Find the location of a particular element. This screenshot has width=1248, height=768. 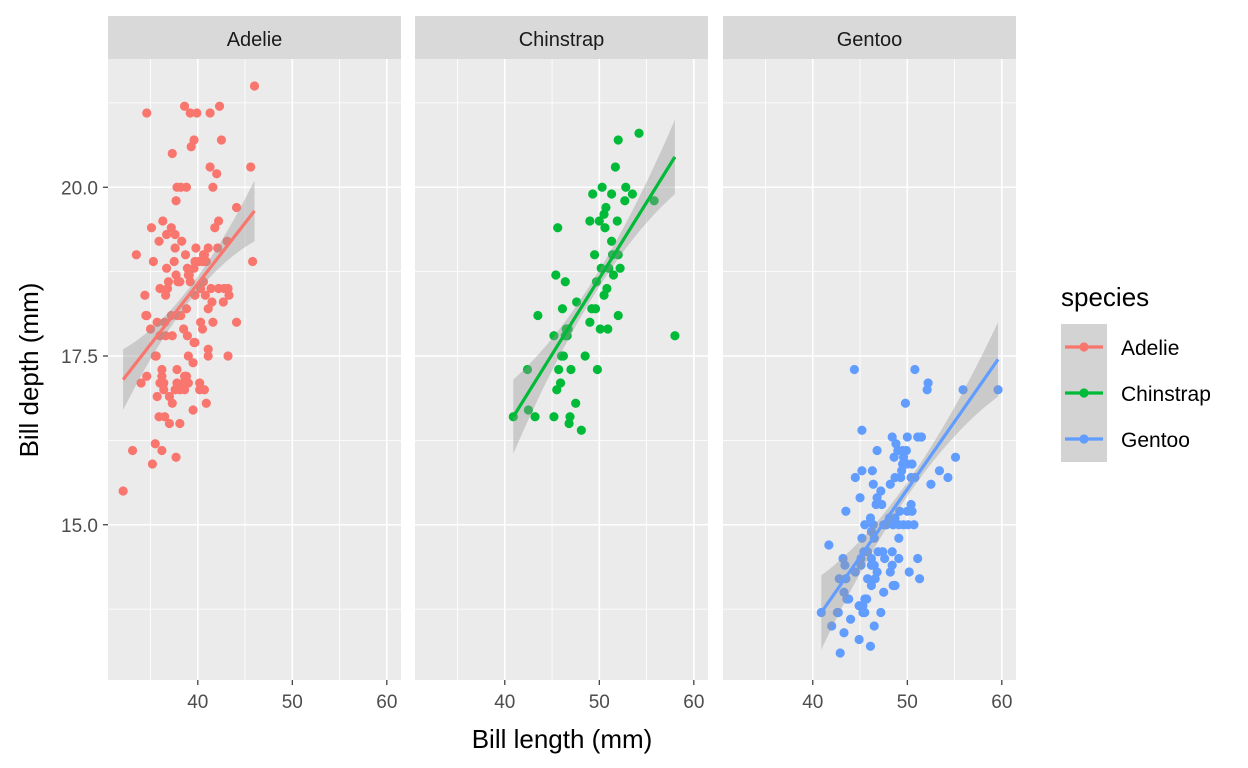

x-axis-title: Bill length (mm) is located at coordinates (562, 739).